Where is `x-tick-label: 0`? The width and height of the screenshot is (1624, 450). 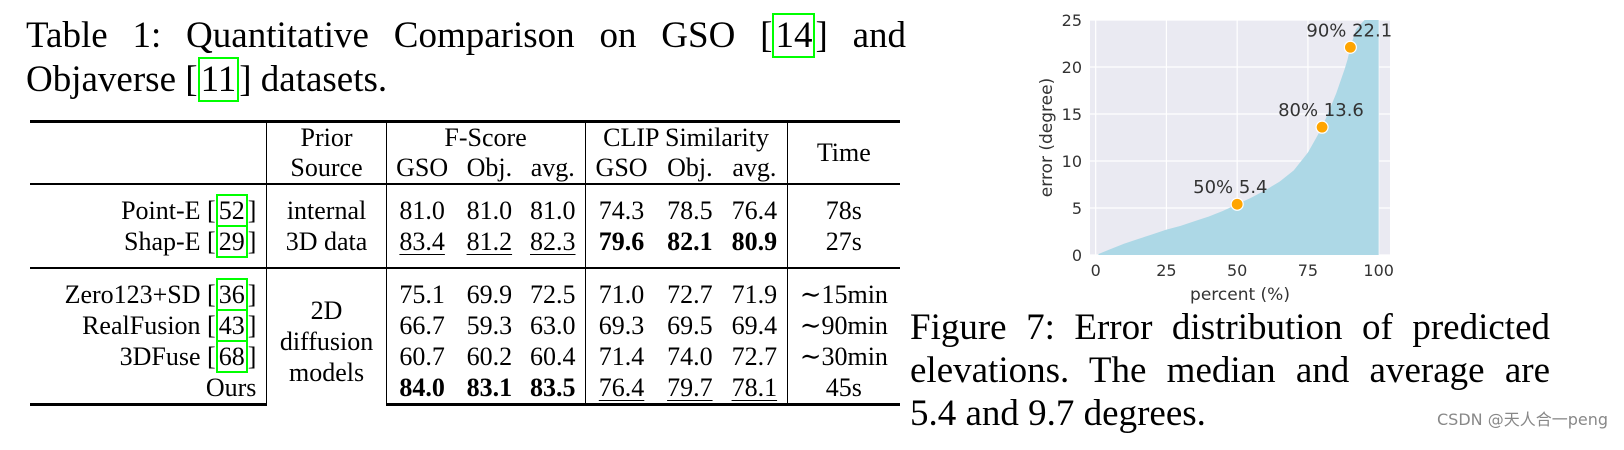
x-tick-label: 0 is located at coordinates (1096, 270).